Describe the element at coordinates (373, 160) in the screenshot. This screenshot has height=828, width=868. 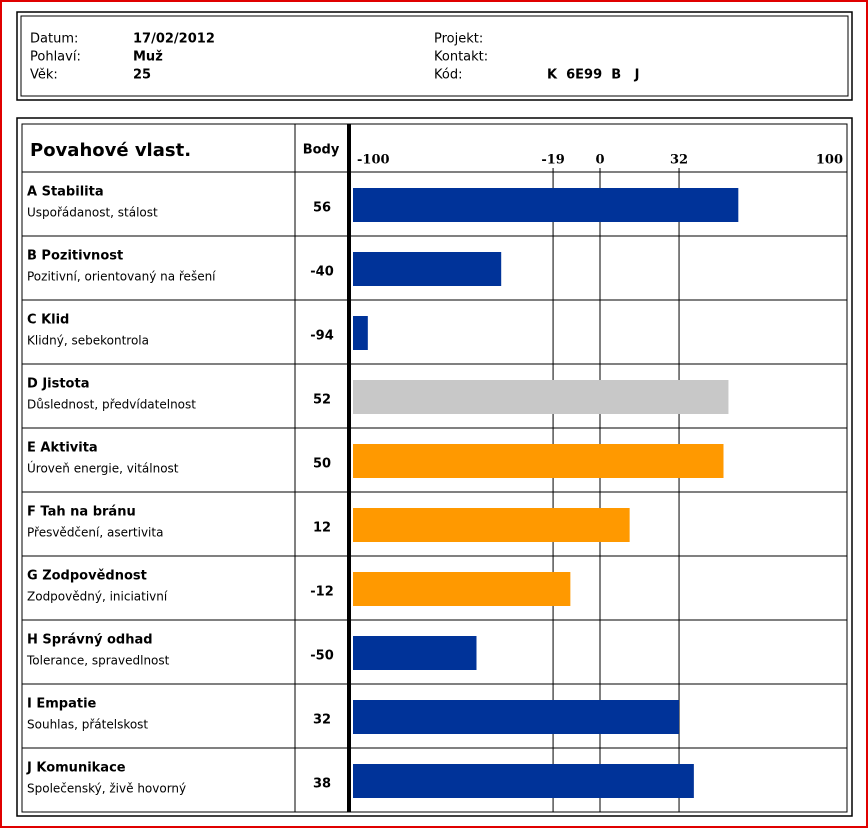
I see `x-tick-label: -100` at that location.